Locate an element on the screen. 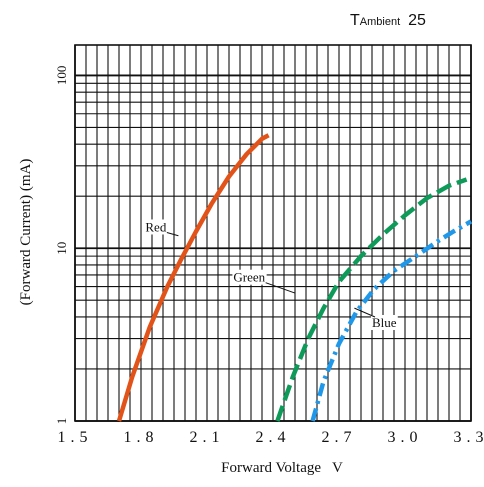  corner-label: TAmbient 25 is located at coordinates (388, 20).